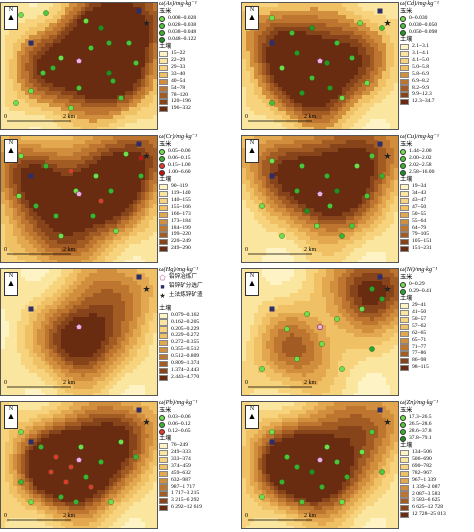 The height and width of the screenshot is (532, 474). Describe the element at coordinates (196, 228) in the screenshot. I see `legend-soil-item: 184~199` at that location.